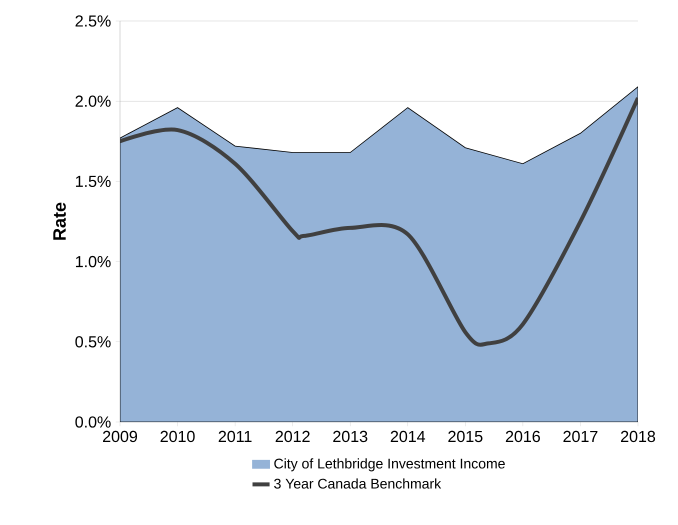  What do you see at coordinates (93, 342) in the screenshot?
I see `y-tick-label: 0.5%` at bounding box center [93, 342].